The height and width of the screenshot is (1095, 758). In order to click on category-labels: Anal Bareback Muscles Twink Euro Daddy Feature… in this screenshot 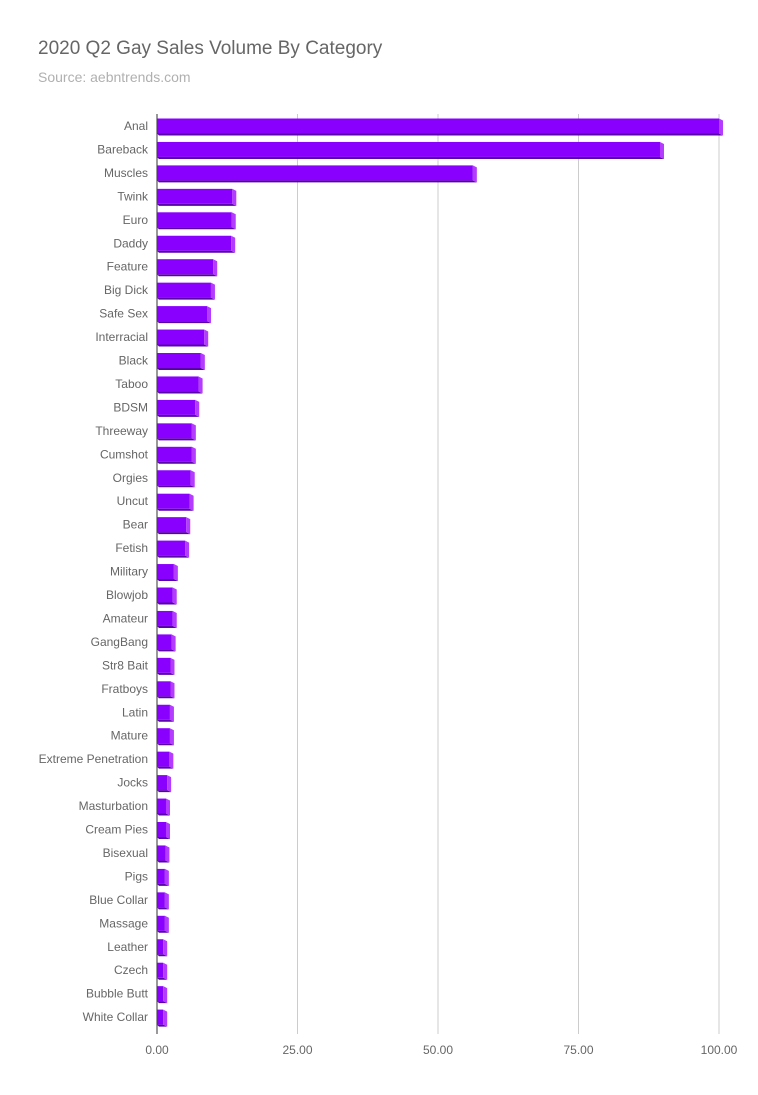, I will do `click(94, 571)`.